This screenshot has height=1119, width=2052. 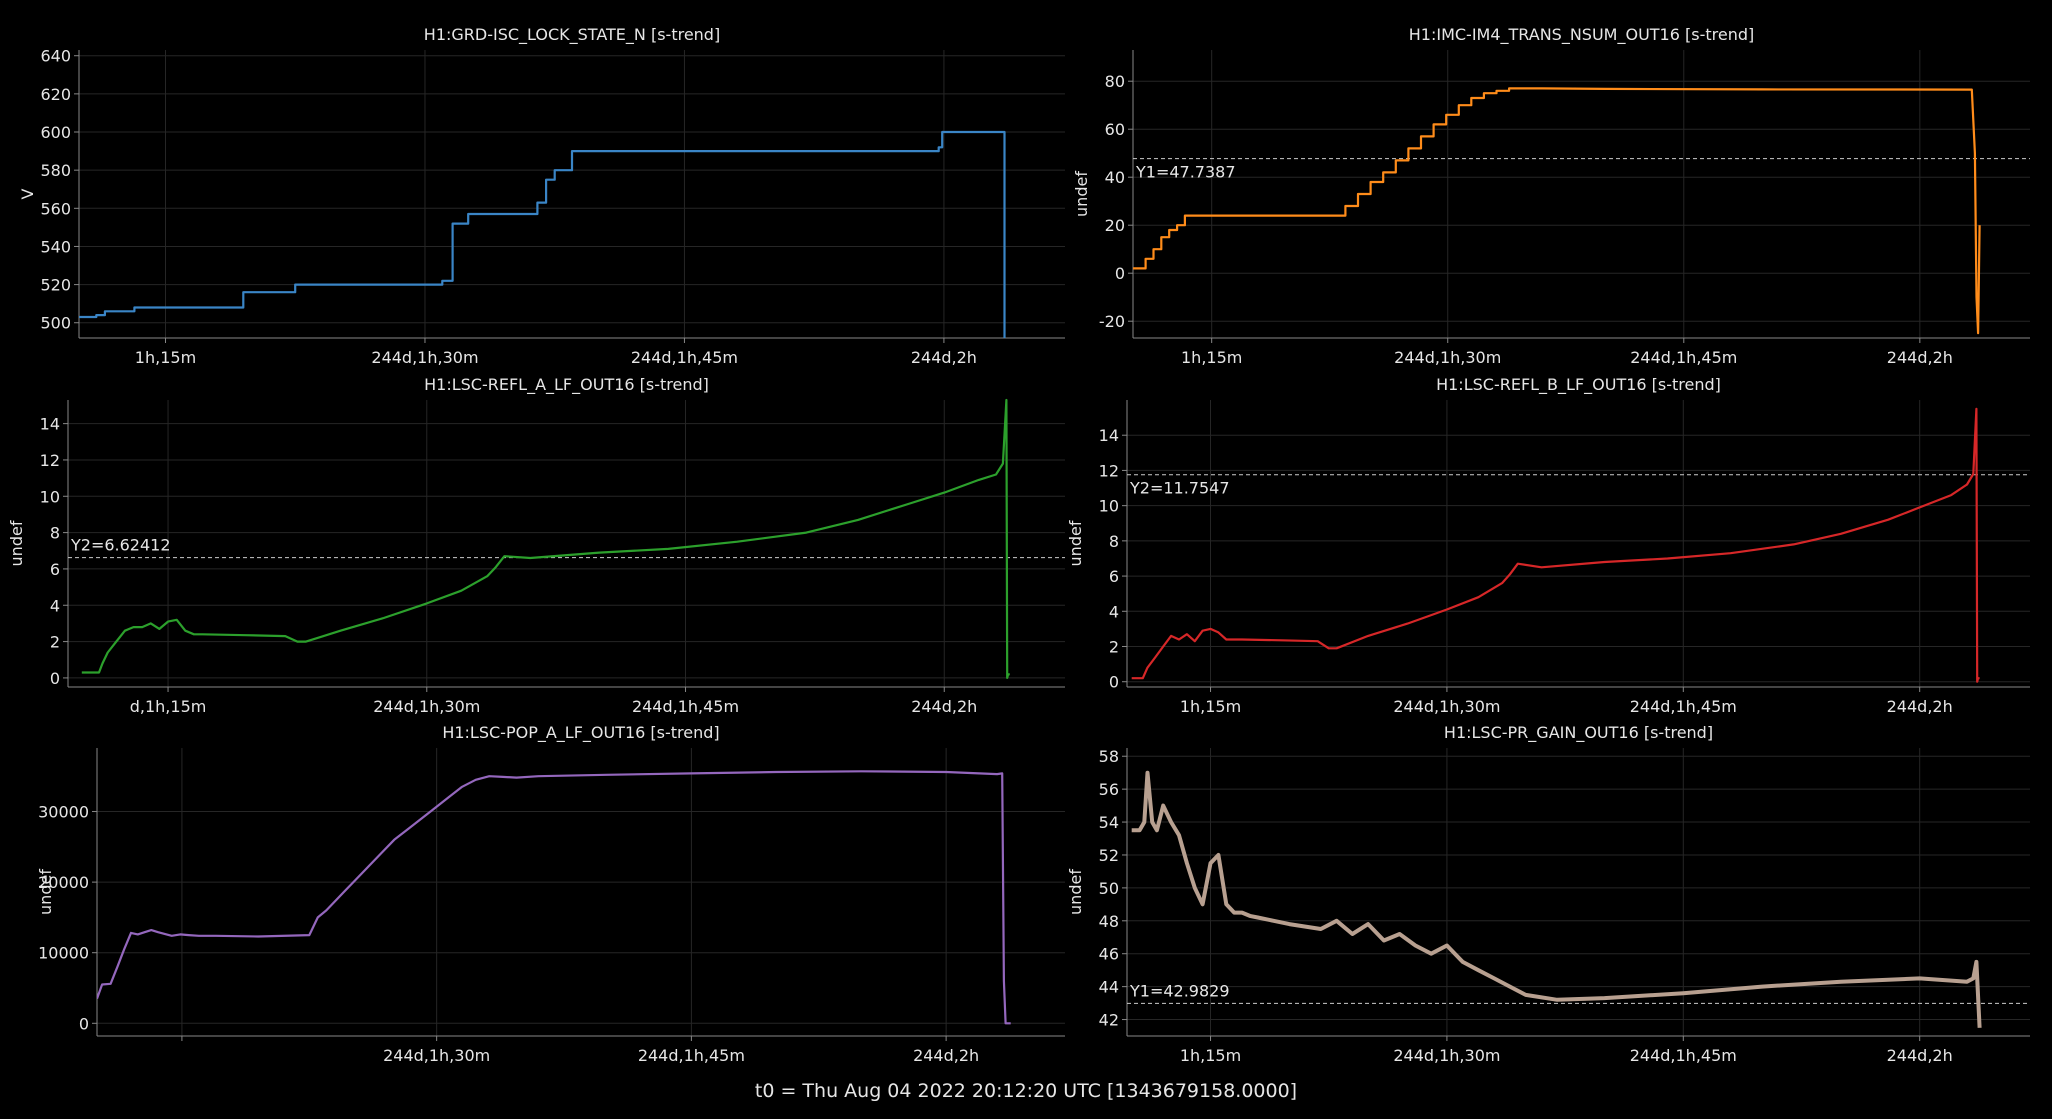 I want to click on y-tick-label: 620, so click(x=55, y=94).